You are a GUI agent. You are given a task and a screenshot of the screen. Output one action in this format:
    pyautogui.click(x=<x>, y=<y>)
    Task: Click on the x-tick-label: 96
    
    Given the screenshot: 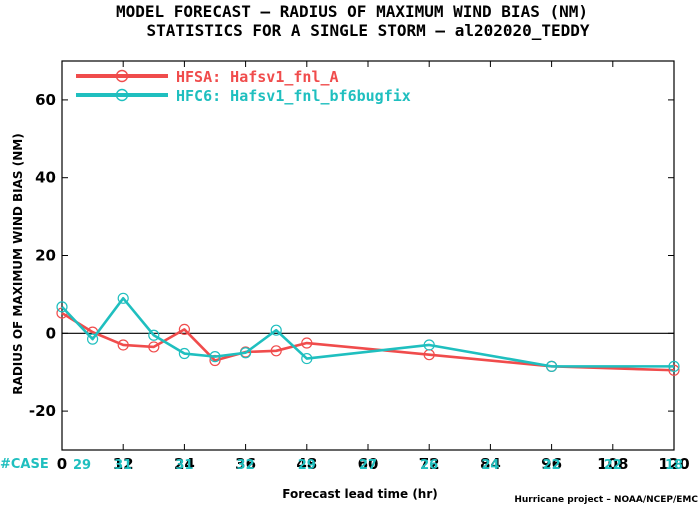 What is the action you would take?
    pyautogui.click(x=551, y=464)
    